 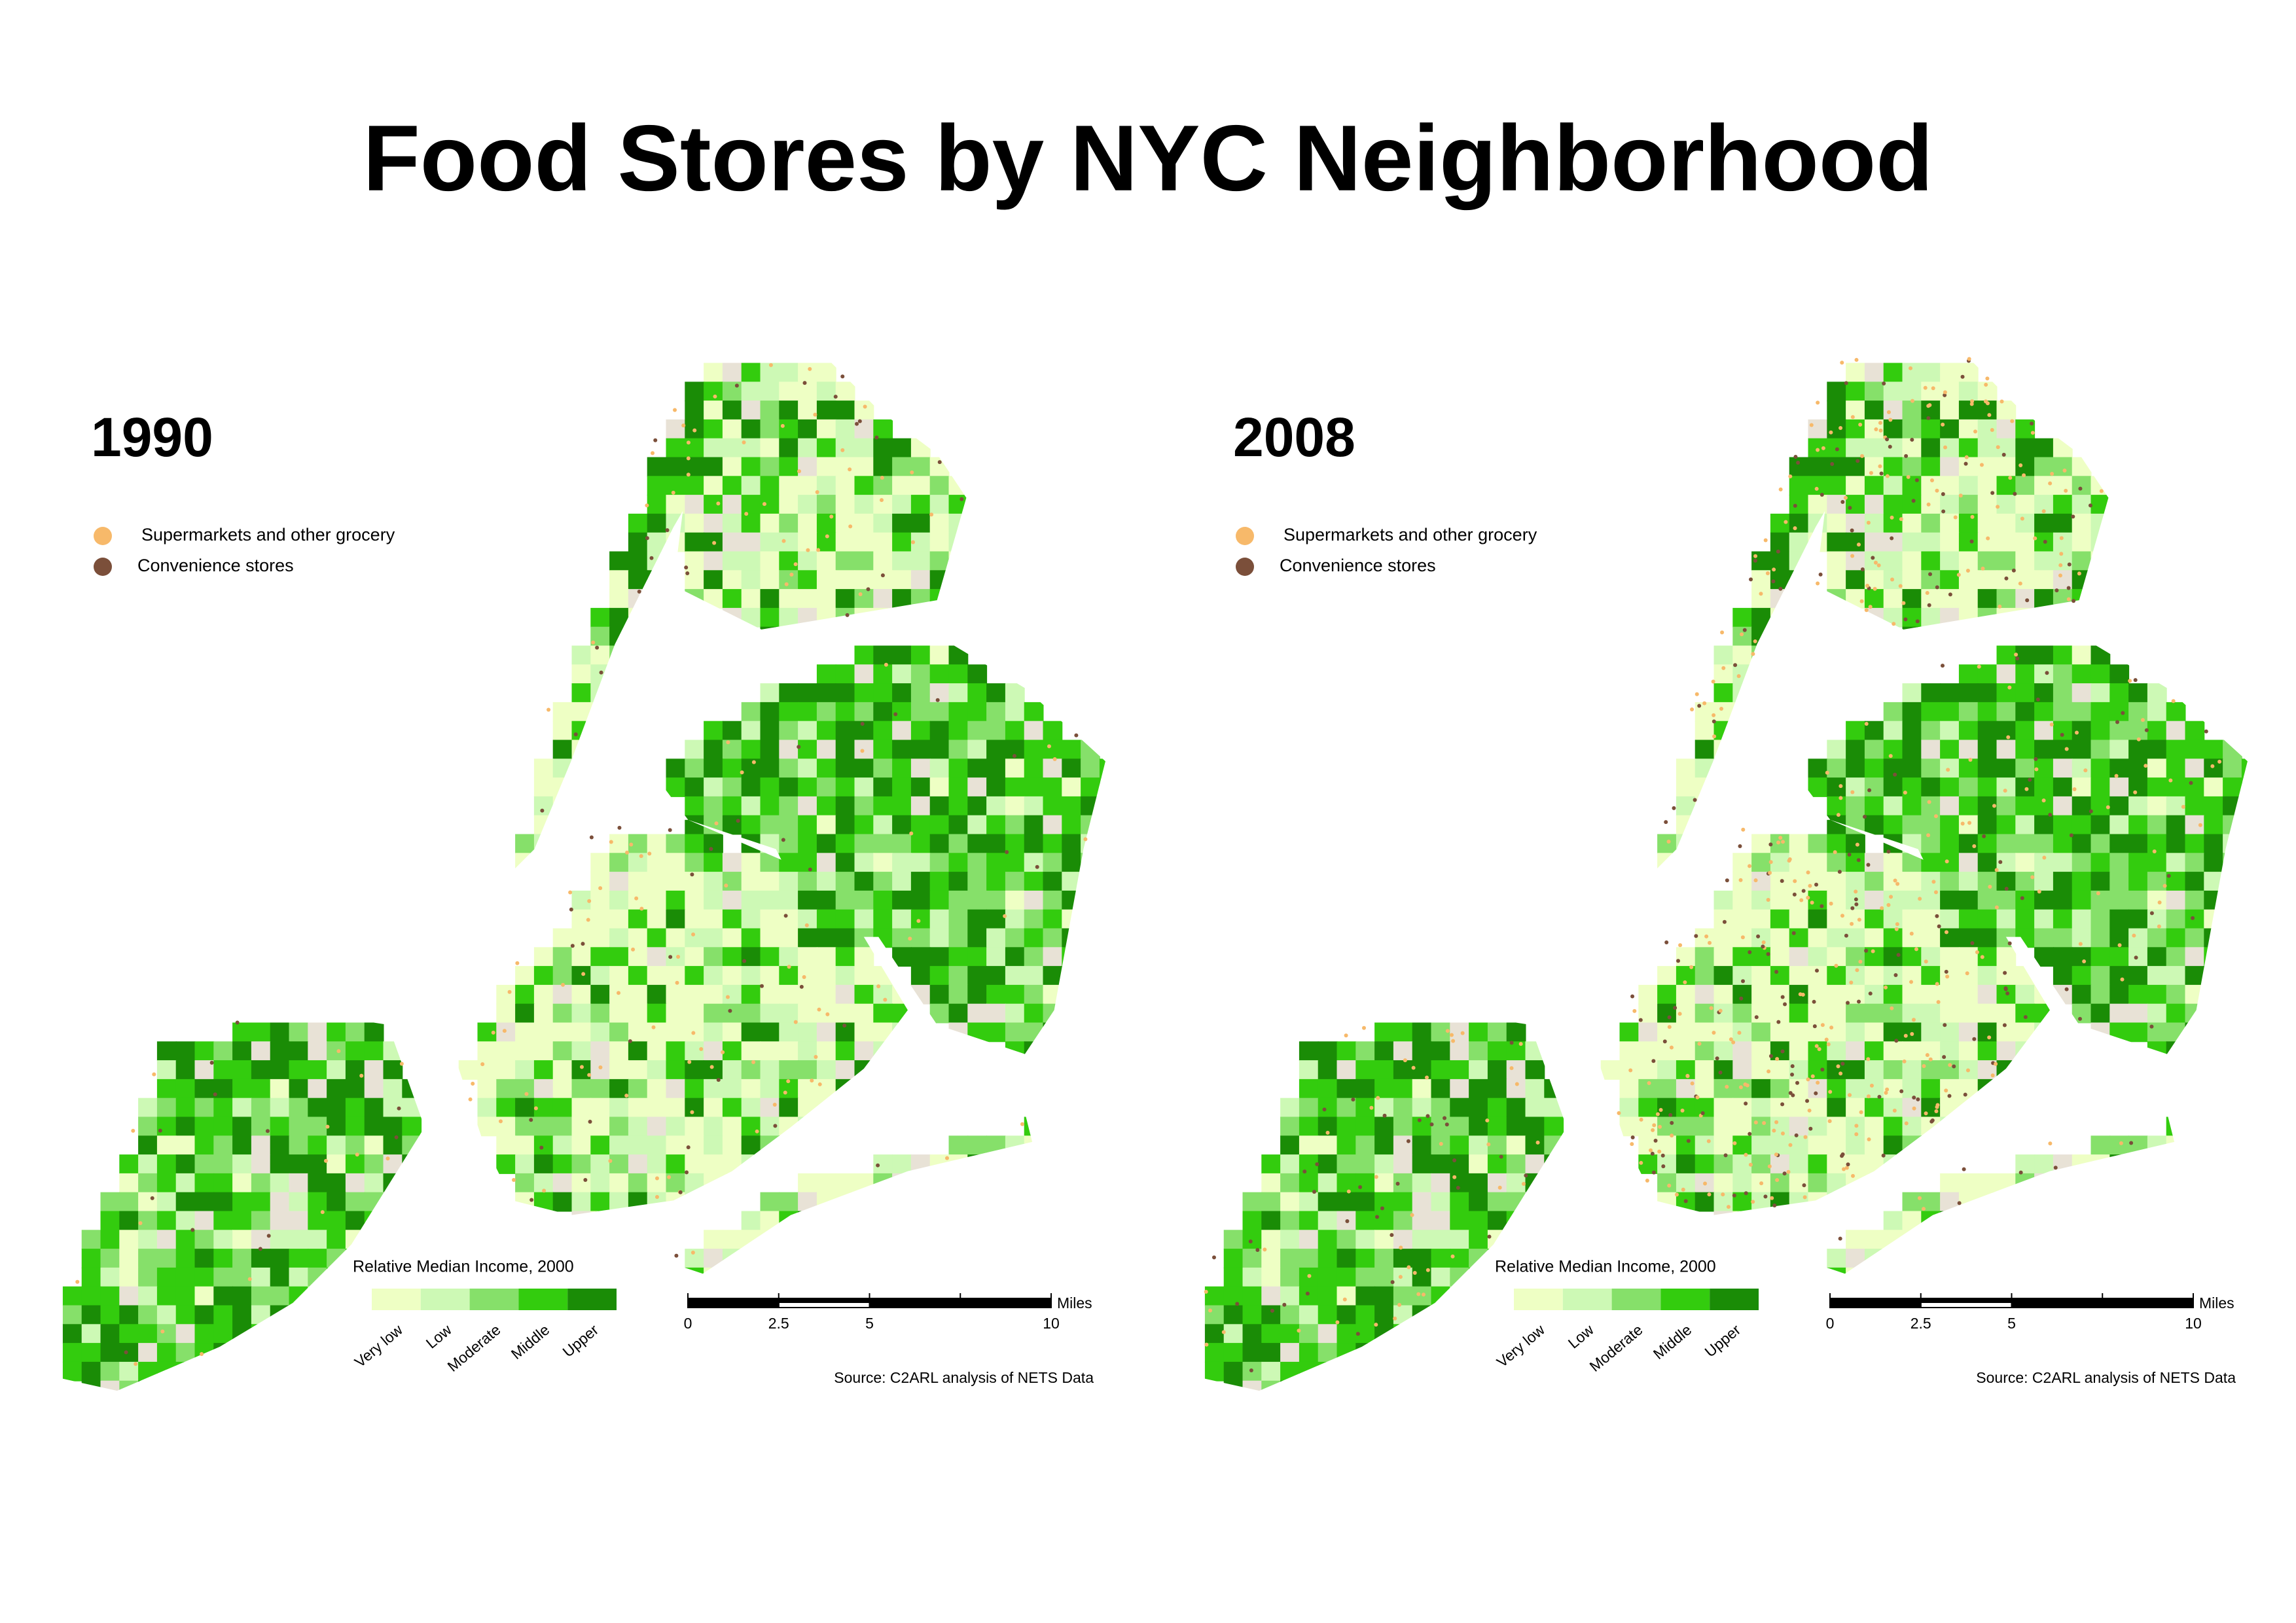 I want to click on source: Source: C2ARL analysis of NETS Data, so click(x=964, y=1377).